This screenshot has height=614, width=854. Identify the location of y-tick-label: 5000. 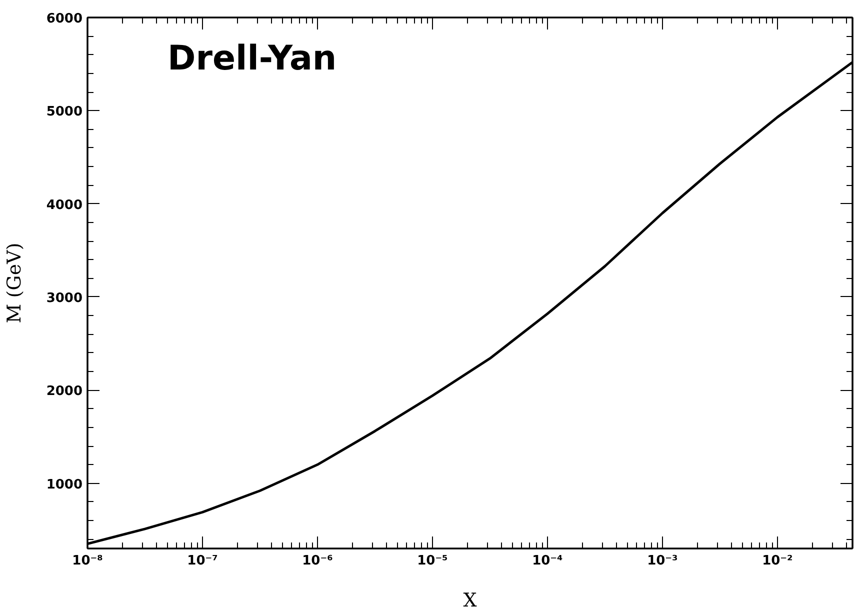
(64, 112).